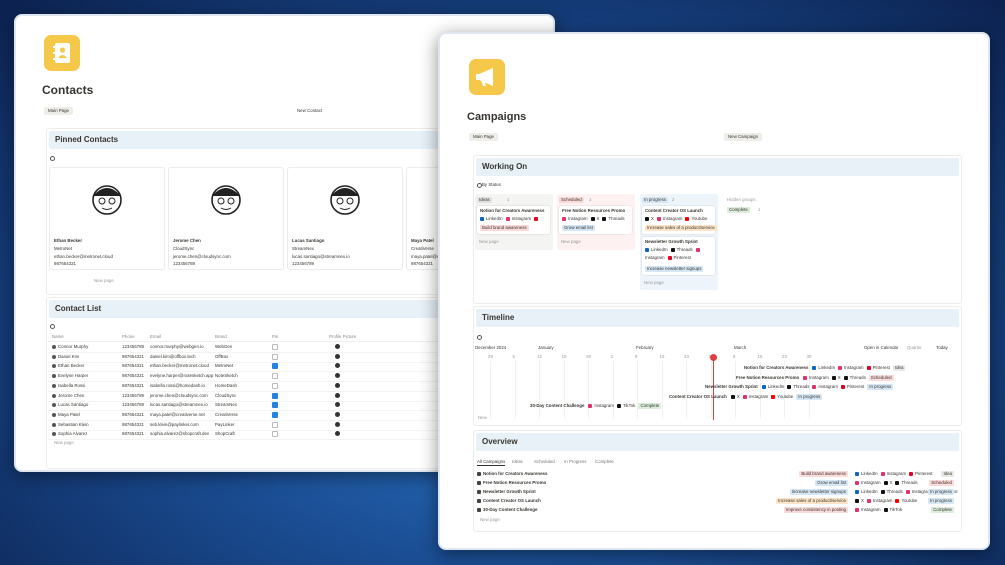  I want to click on contact-email: lucas.santiago@streamnex.io, so click(321, 256).